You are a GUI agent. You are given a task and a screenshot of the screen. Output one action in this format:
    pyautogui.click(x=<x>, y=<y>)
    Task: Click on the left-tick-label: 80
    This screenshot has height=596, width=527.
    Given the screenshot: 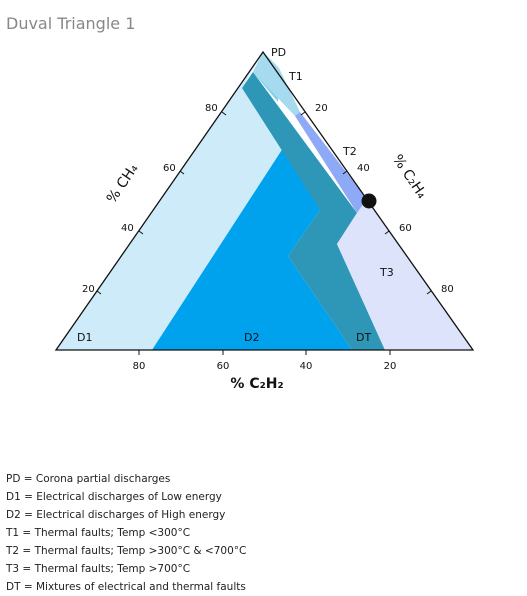 What is the action you would take?
    pyautogui.click(x=211, y=108)
    